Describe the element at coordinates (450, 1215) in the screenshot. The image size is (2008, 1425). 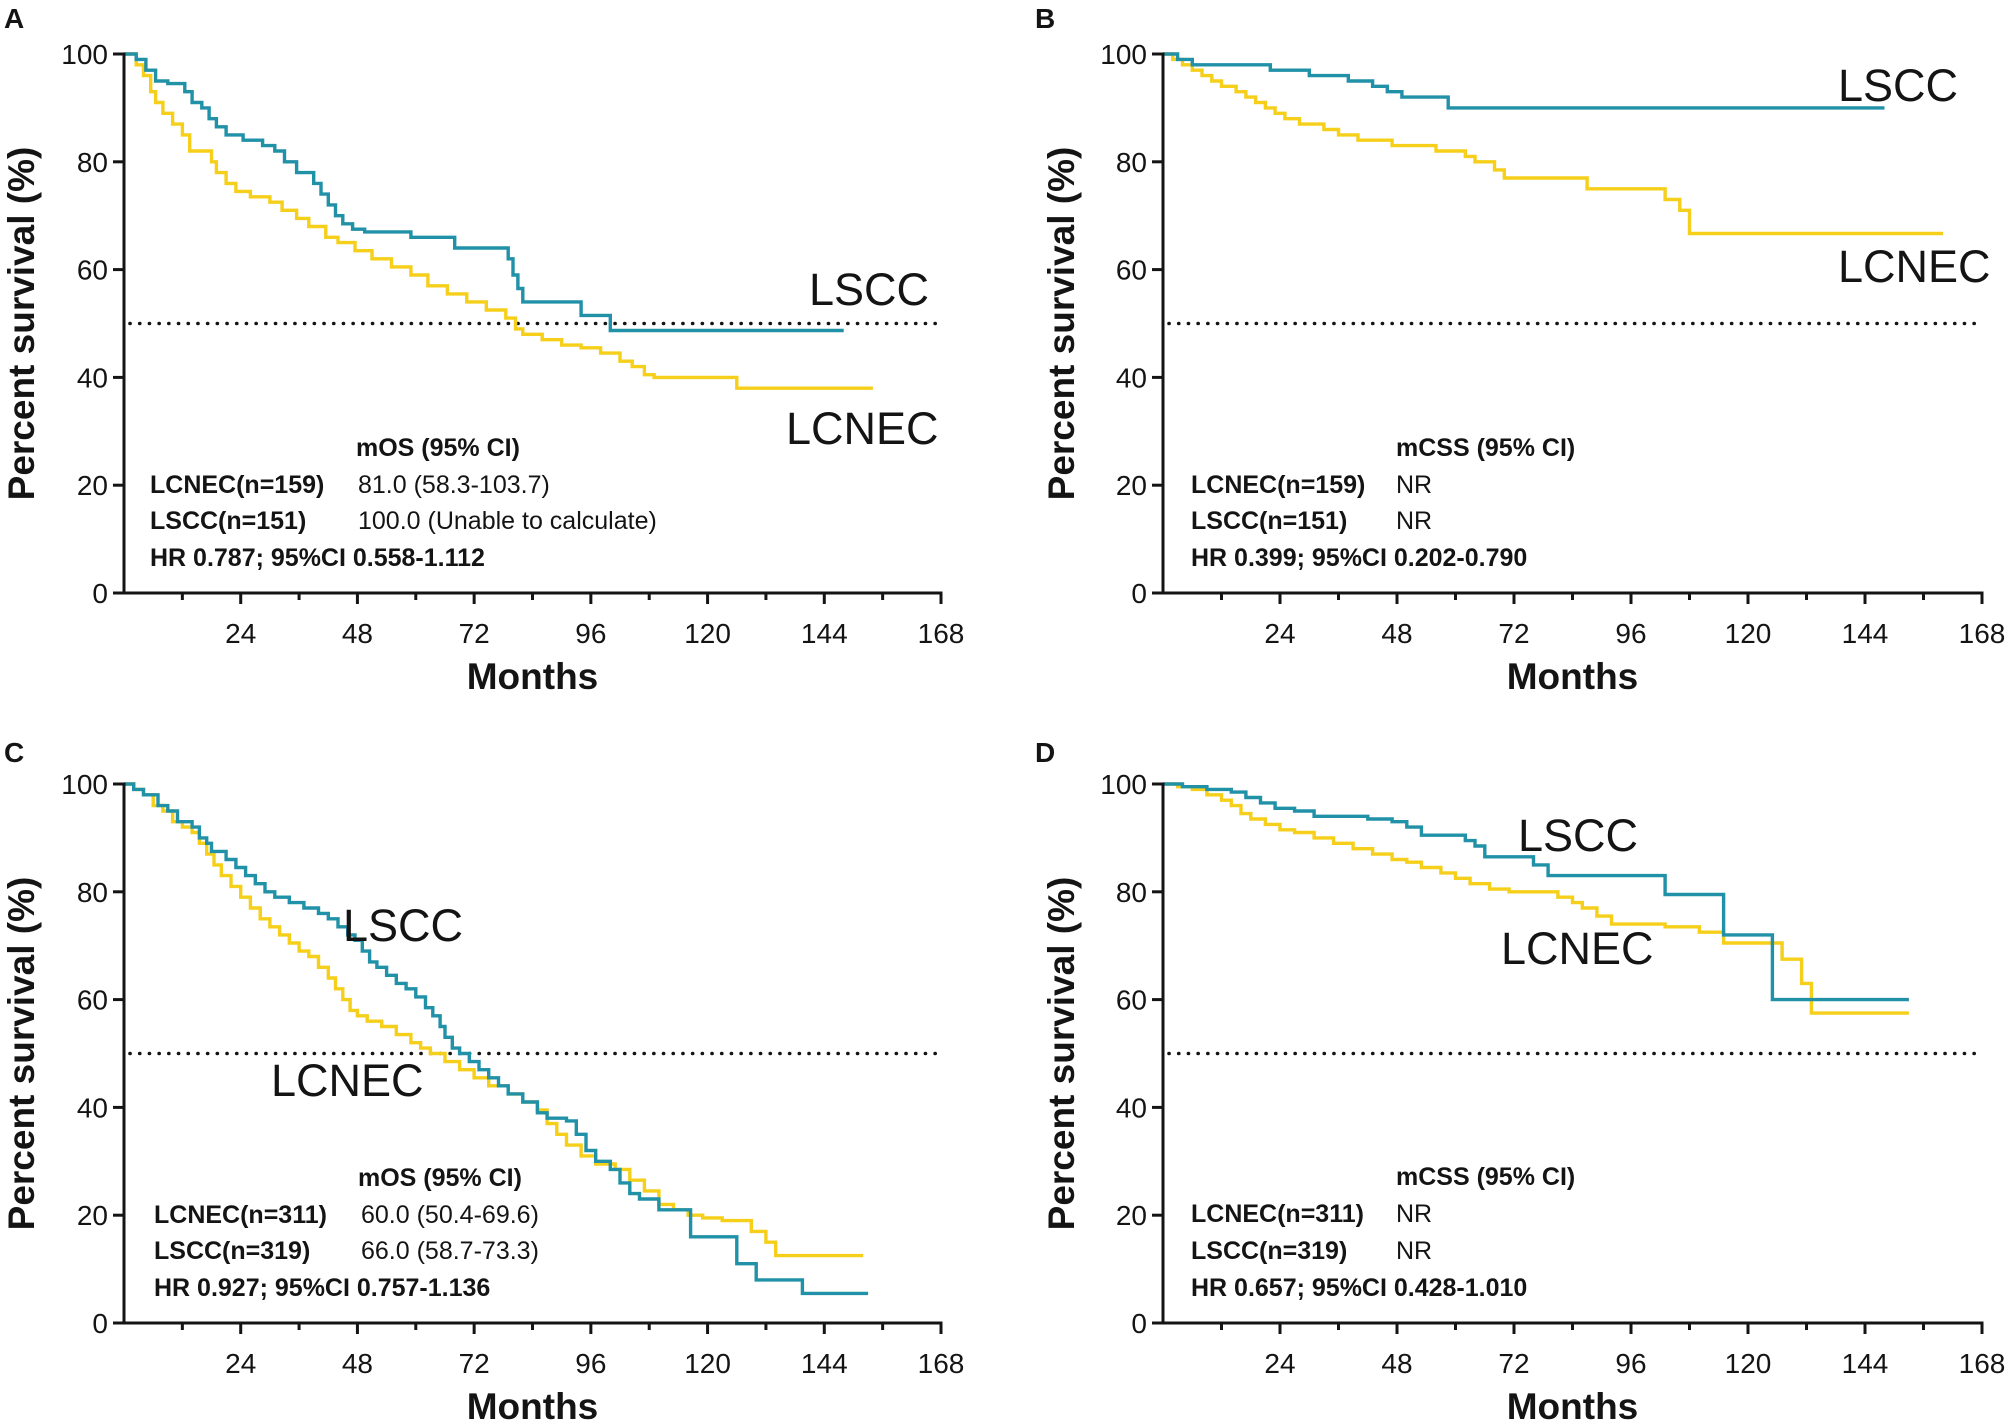
I see `stats-value: 60.0 (50.4-69.6)` at that location.